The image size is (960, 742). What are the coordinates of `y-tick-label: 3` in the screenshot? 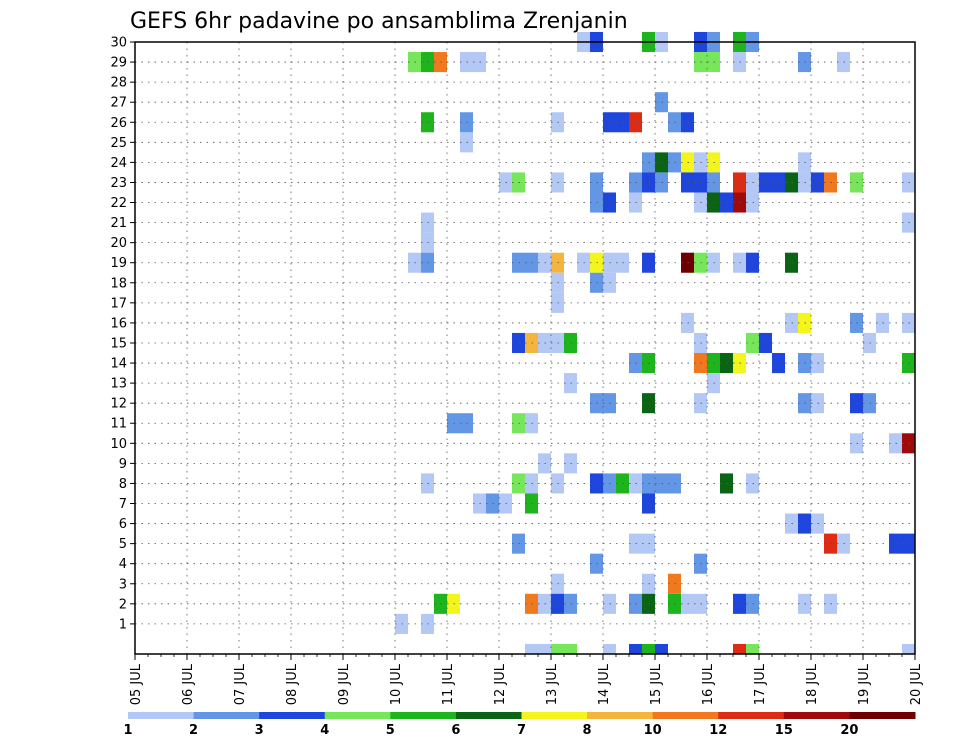 It's located at (123, 584).